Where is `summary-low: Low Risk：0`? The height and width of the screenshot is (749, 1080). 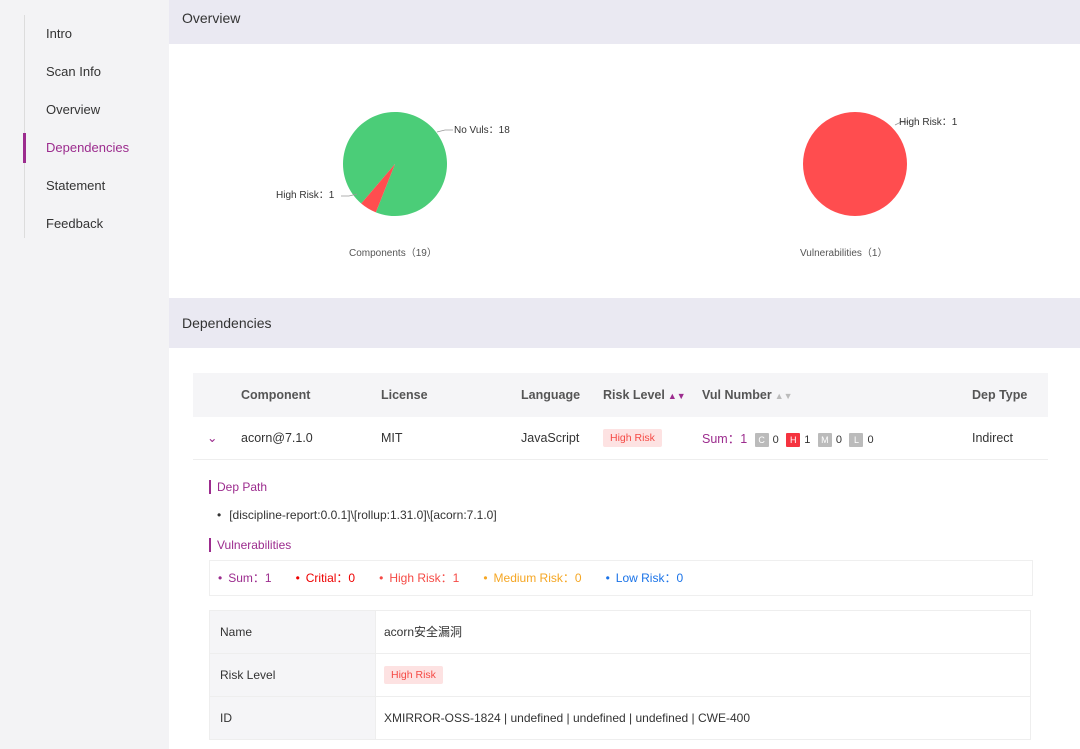 summary-low: Low Risk：0 is located at coordinates (644, 577).